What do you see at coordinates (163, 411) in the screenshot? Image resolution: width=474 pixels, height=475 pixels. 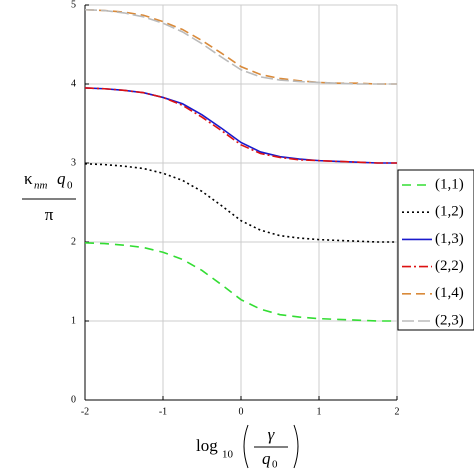 I see `x-tick-label: -1` at bounding box center [163, 411].